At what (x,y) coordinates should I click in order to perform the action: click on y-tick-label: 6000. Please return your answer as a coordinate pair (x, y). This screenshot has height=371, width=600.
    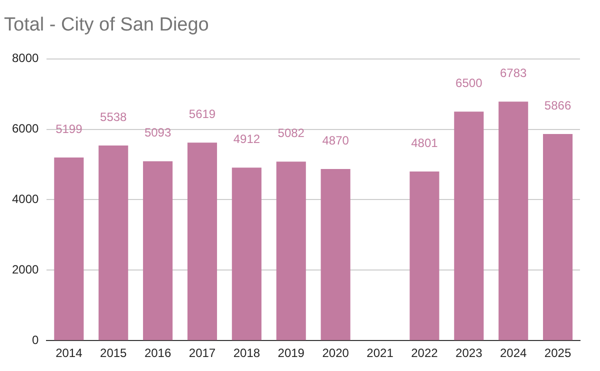
    Looking at the image, I should click on (26, 129).